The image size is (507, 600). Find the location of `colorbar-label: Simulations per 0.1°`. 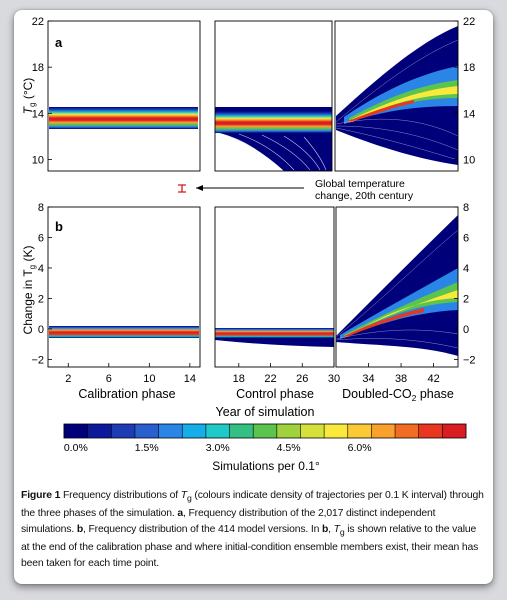

colorbar-label: Simulations per 0.1° is located at coordinates (266, 466).